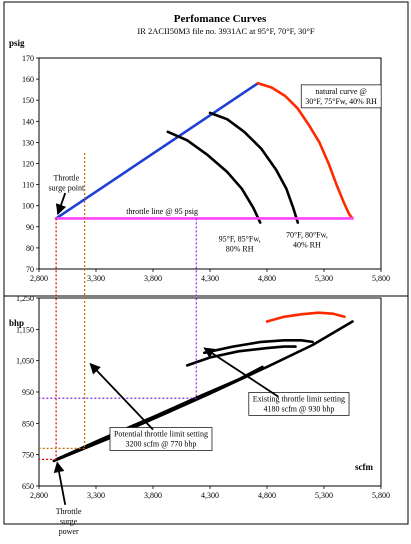 This screenshot has width=411, height=544. I want to click on top-x-tick-label: 4,800, so click(267, 278).